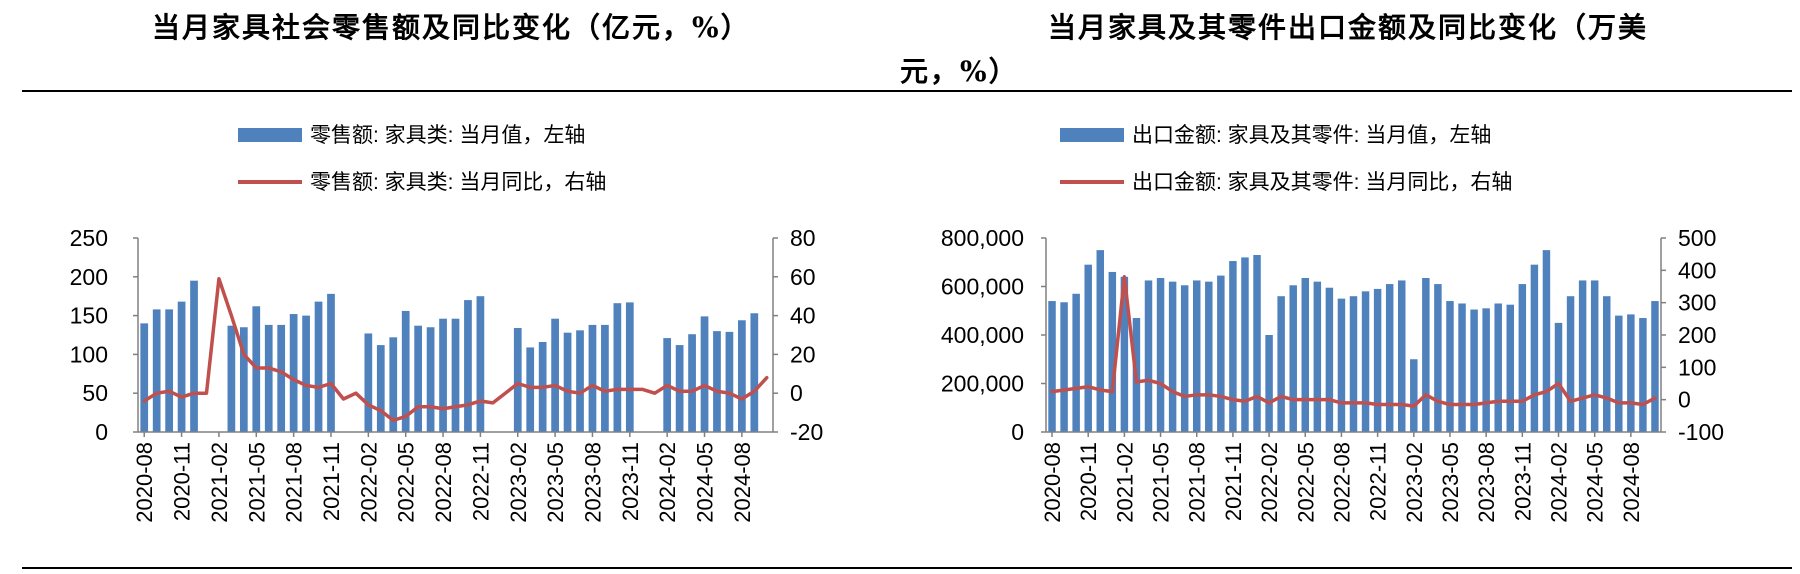  I want to click on legend-line-label: 出口金额: 家具及其零件: 当月同比，右轴, so click(1322, 182).